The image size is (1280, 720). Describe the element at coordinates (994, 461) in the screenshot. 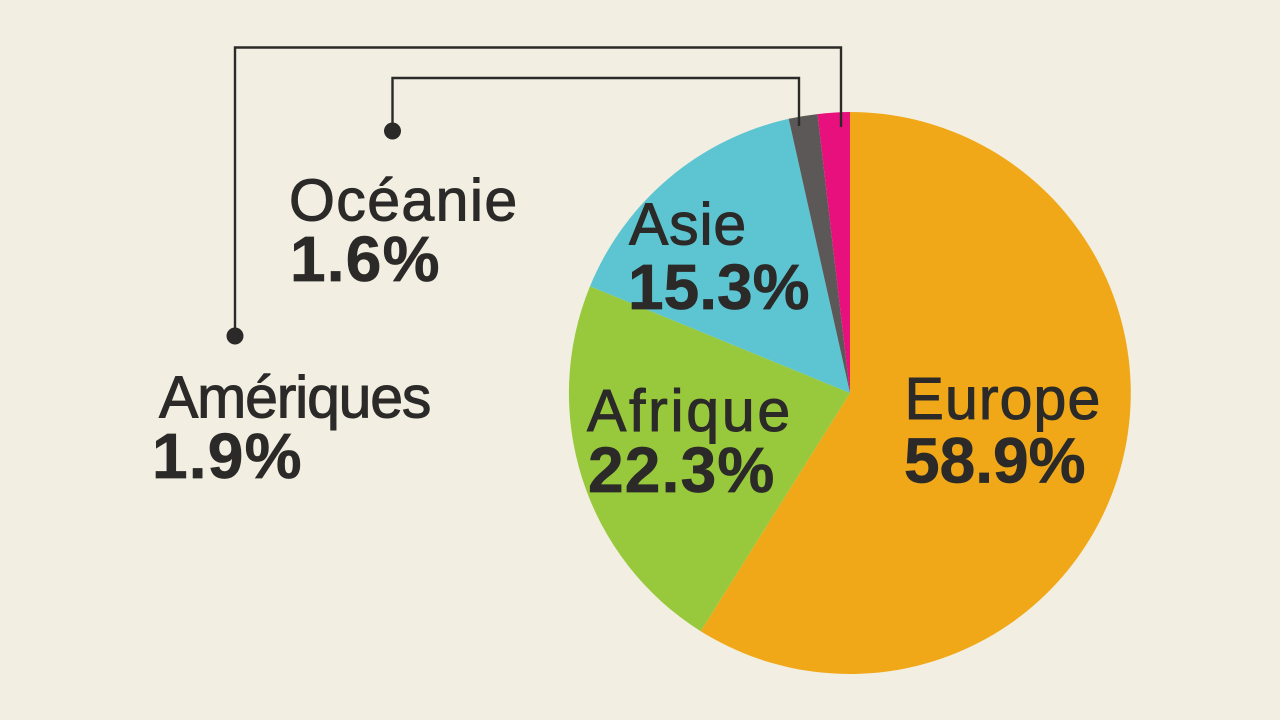

I see `svg-text: 58.9%` at that location.